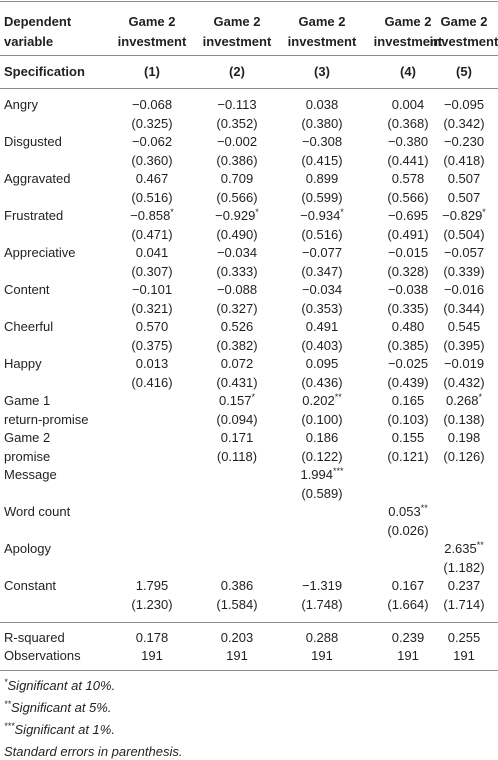 The image size is (498, 760). What do you see at coordinates (152, 197) in the screenshot?
I see `standard-error: (0.516)` at bounding box center [152, 197].